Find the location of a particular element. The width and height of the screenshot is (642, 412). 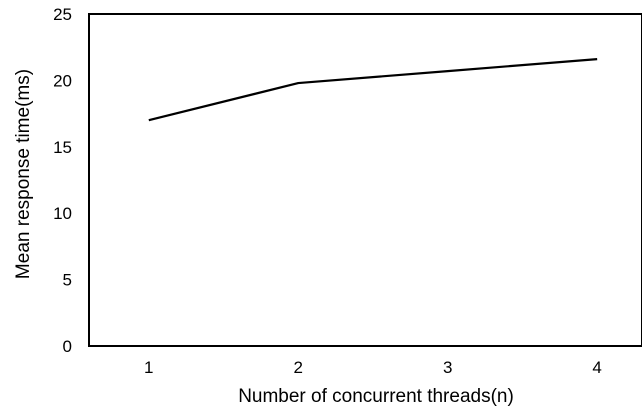

y-tick-label: 15 is located at coordinates (62, 147).